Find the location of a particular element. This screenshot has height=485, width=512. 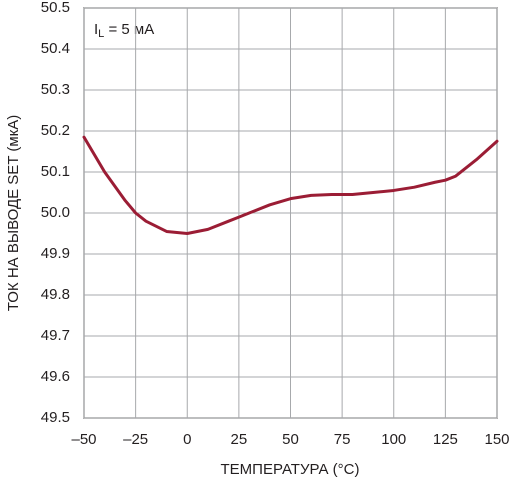

x-axis-label: ТЕМПЕРАТУРА (°C) is located at coordinates (290, 469).